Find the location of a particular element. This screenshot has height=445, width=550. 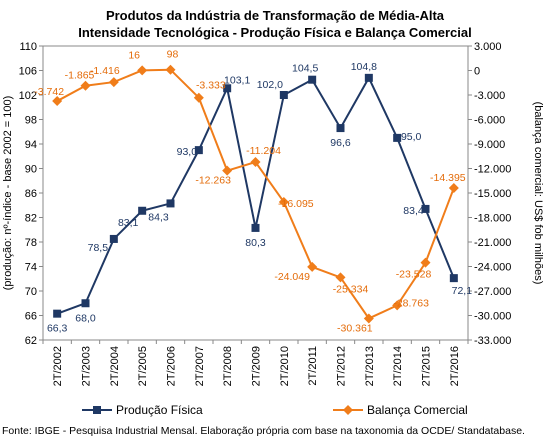

data-label-producao: 102,0 is located at coordinates (270, 85).